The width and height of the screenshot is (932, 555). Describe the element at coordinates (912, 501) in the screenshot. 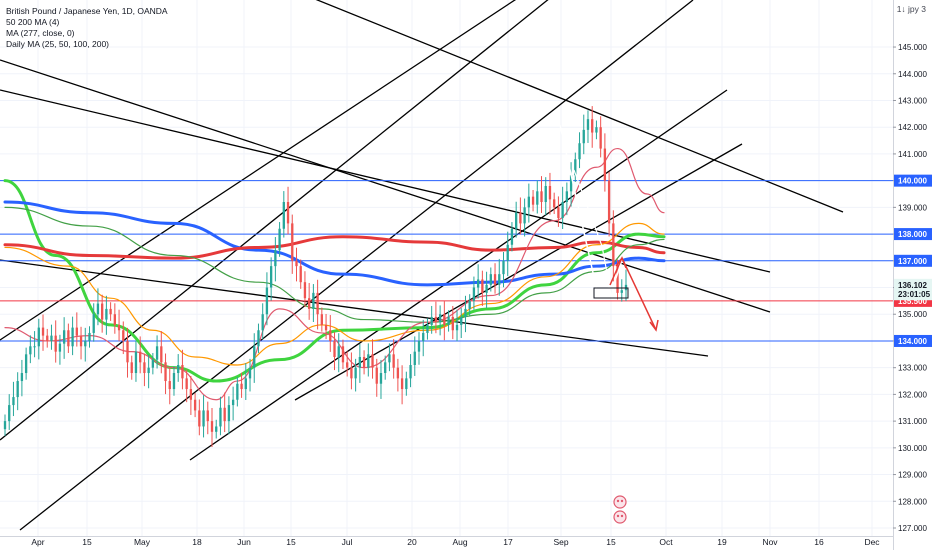

I see `y-tick-label: 128.000` at that location.